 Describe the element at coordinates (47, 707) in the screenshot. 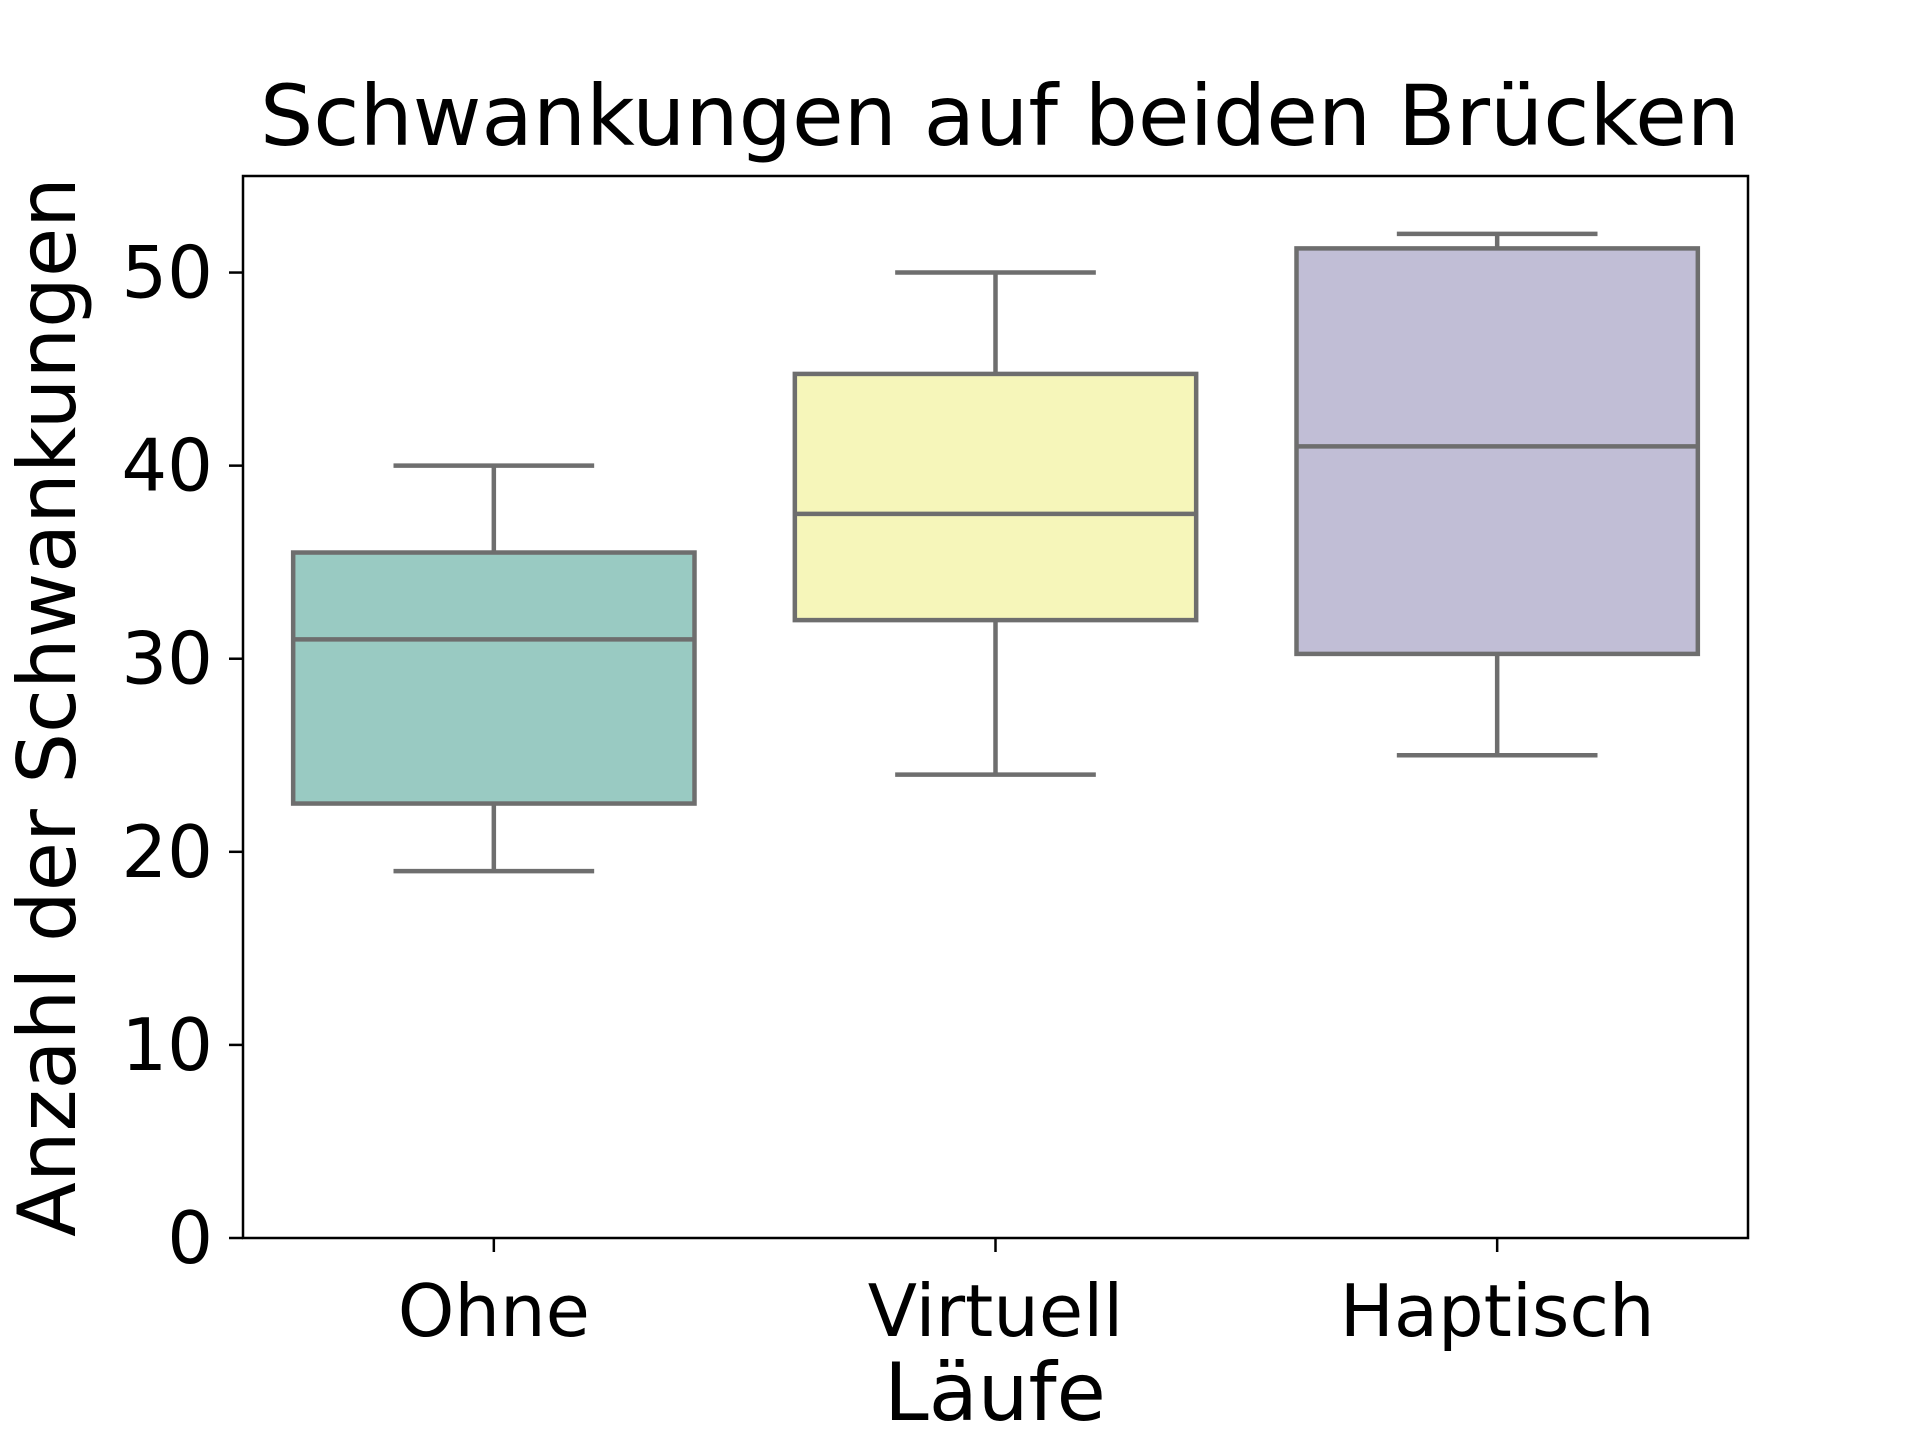

I see `y-axis-label: Anzahl der Schwankungen` at that location.